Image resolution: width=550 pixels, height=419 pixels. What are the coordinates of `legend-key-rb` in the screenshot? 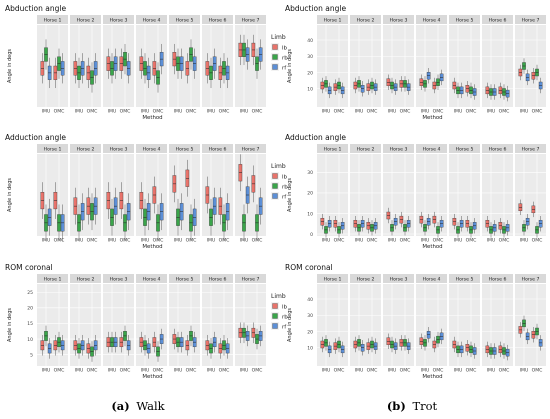 It's located at (275, 186).